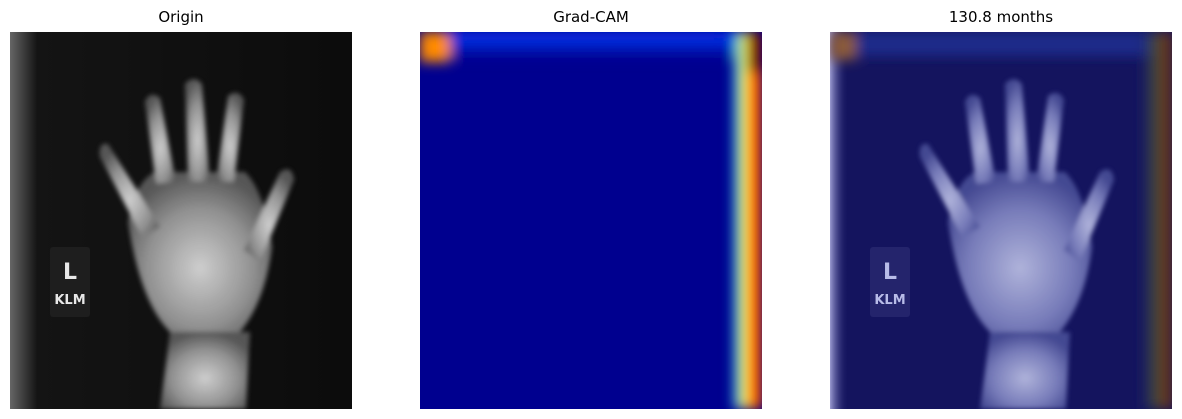 This screenshot has width=1182, height=419. I want to click on heatmap-top-band, so click(591, 45).